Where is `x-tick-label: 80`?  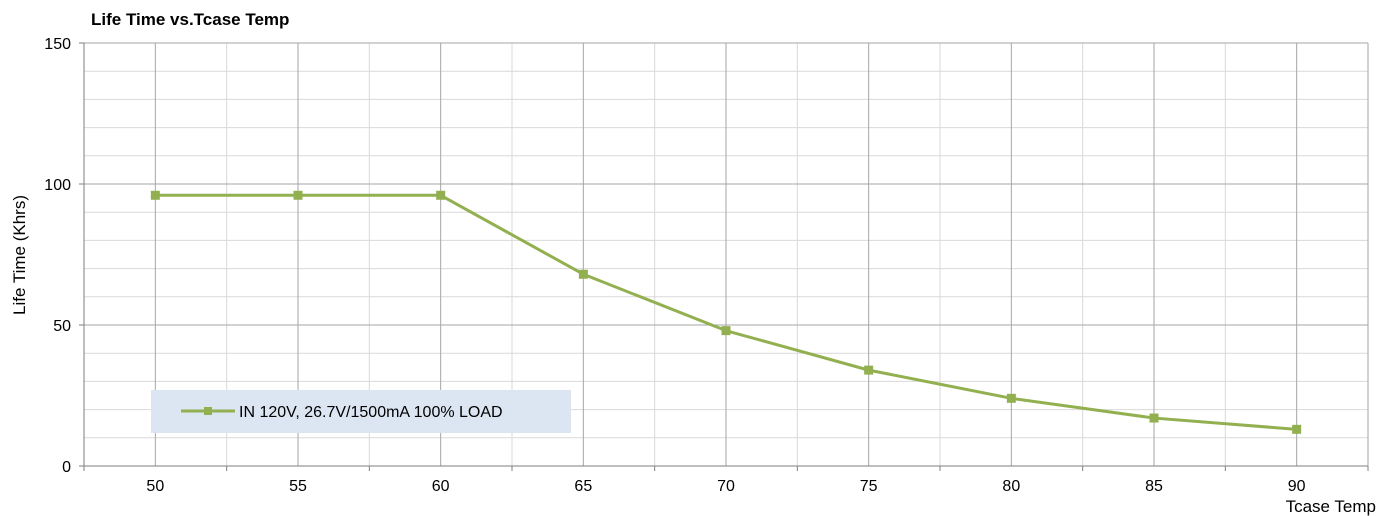
x-tick-label: 80 is located at coordinates (1011, 486).